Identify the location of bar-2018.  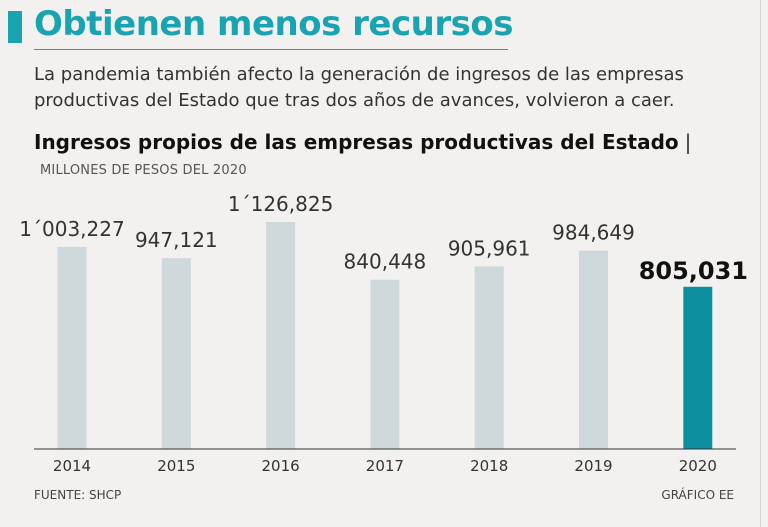
(489, 357).